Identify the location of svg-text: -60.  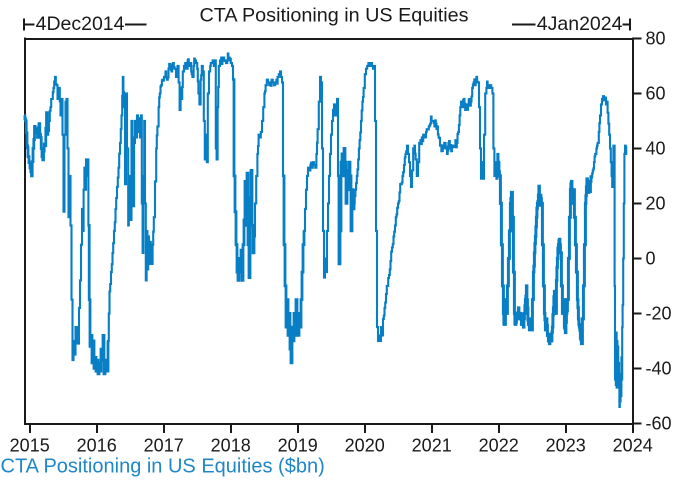
(659, 424).